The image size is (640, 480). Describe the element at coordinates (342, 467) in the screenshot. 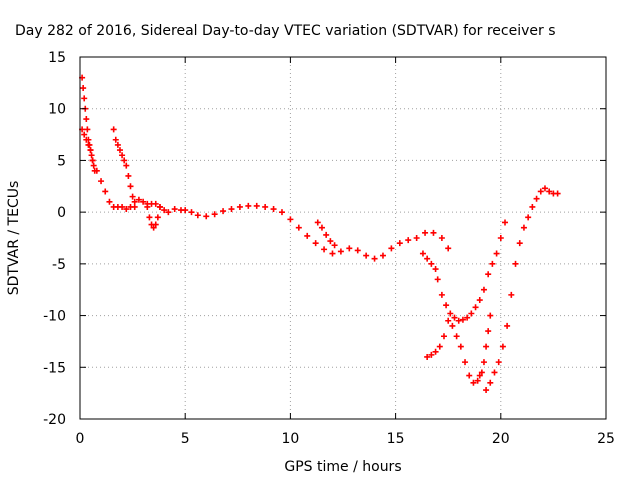

I see `x-axis-label: GPS time / hours` at that location.